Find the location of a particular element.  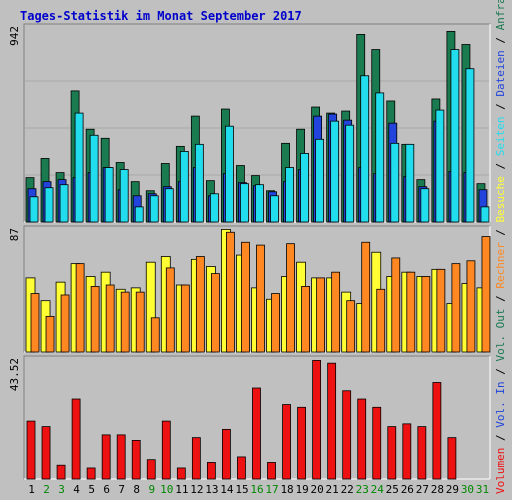

y-max-label: 87 is located at coordinates (14, 234).